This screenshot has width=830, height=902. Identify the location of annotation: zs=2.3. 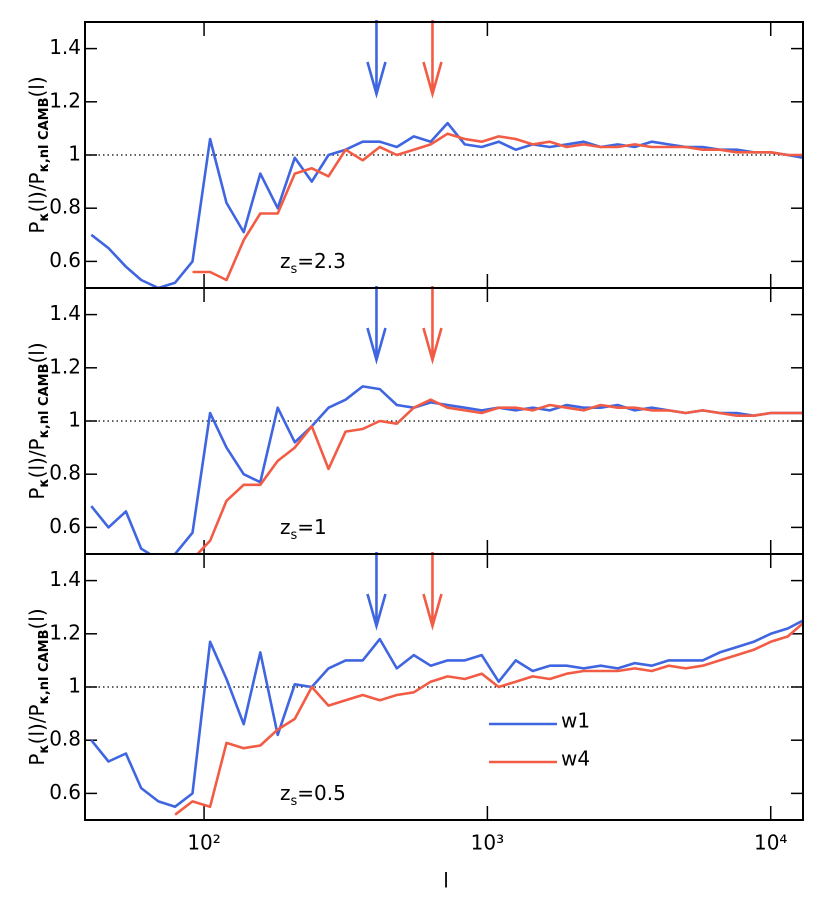
(313, 263).